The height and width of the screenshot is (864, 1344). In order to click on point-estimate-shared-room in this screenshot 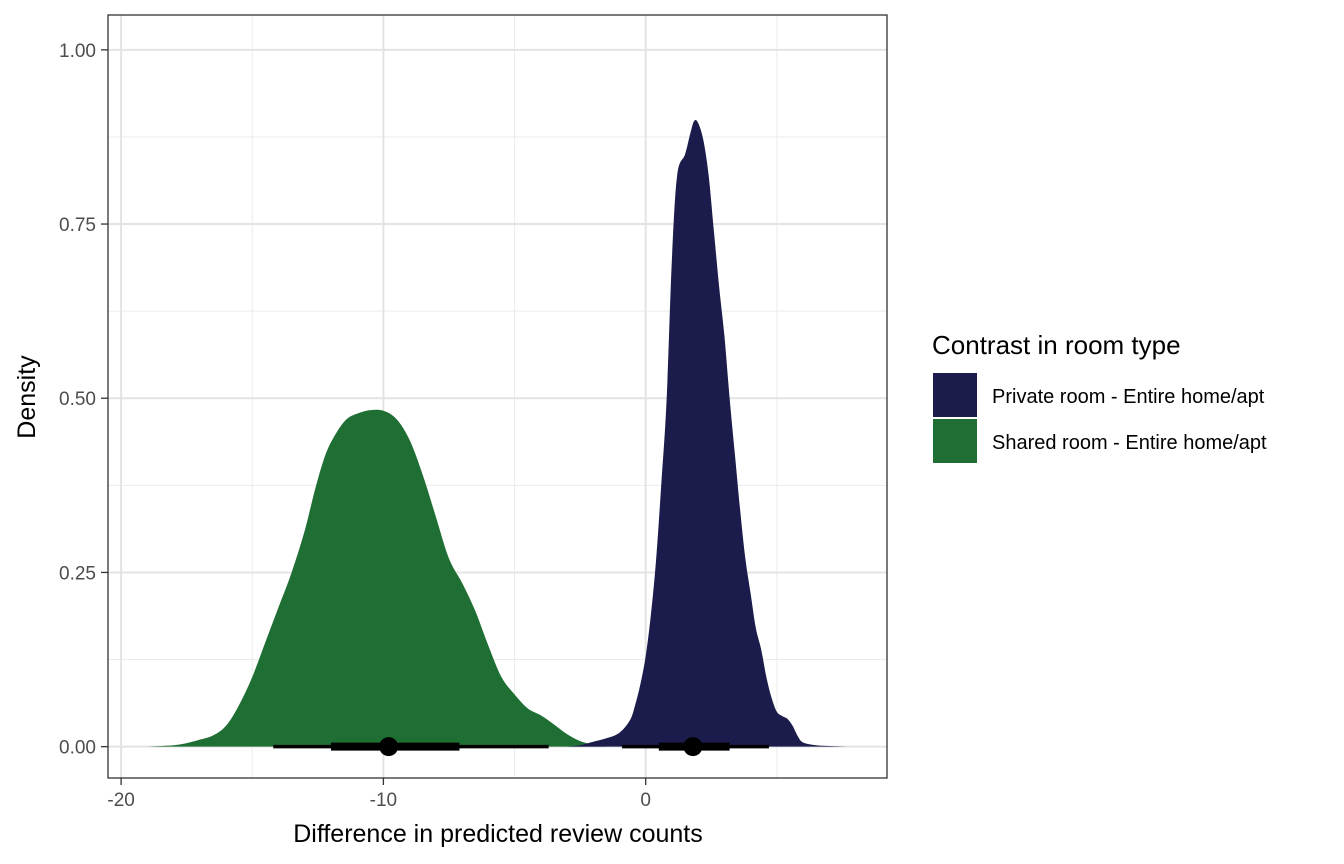, I will do `click(389, 747)`.